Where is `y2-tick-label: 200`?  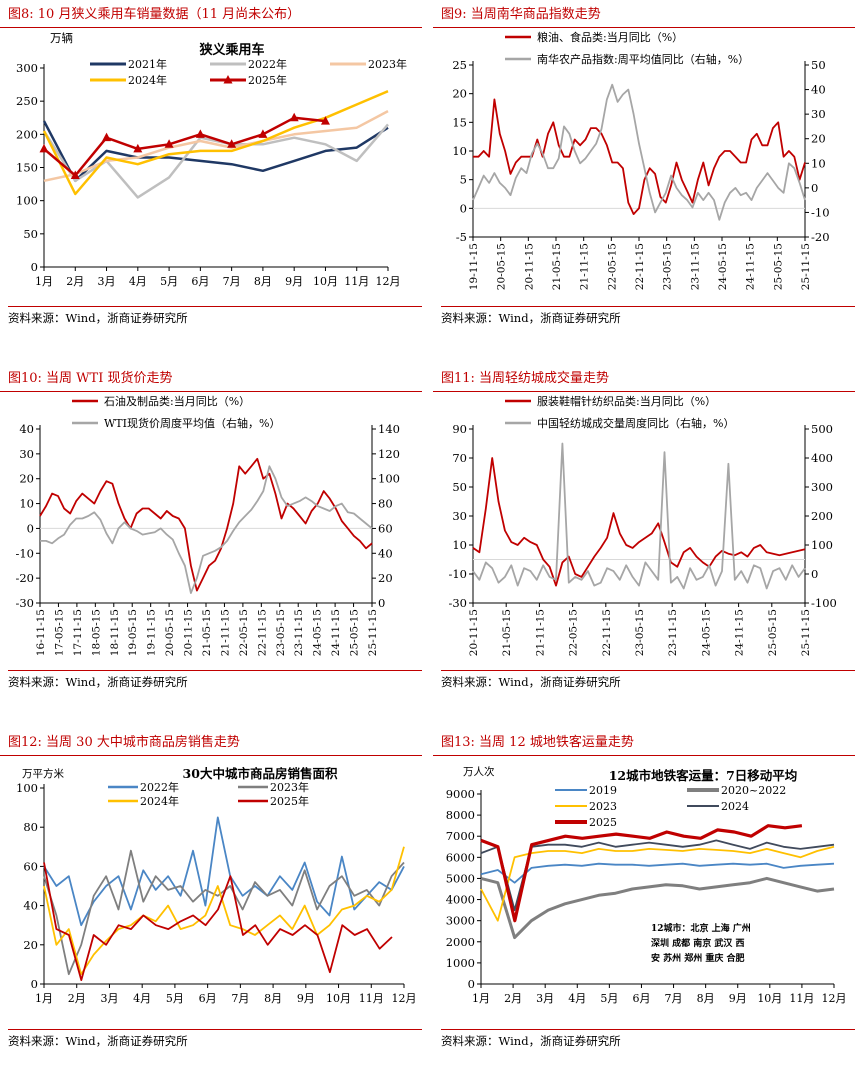
y2-tick-label: 200 is located at coordinates (822, 516).